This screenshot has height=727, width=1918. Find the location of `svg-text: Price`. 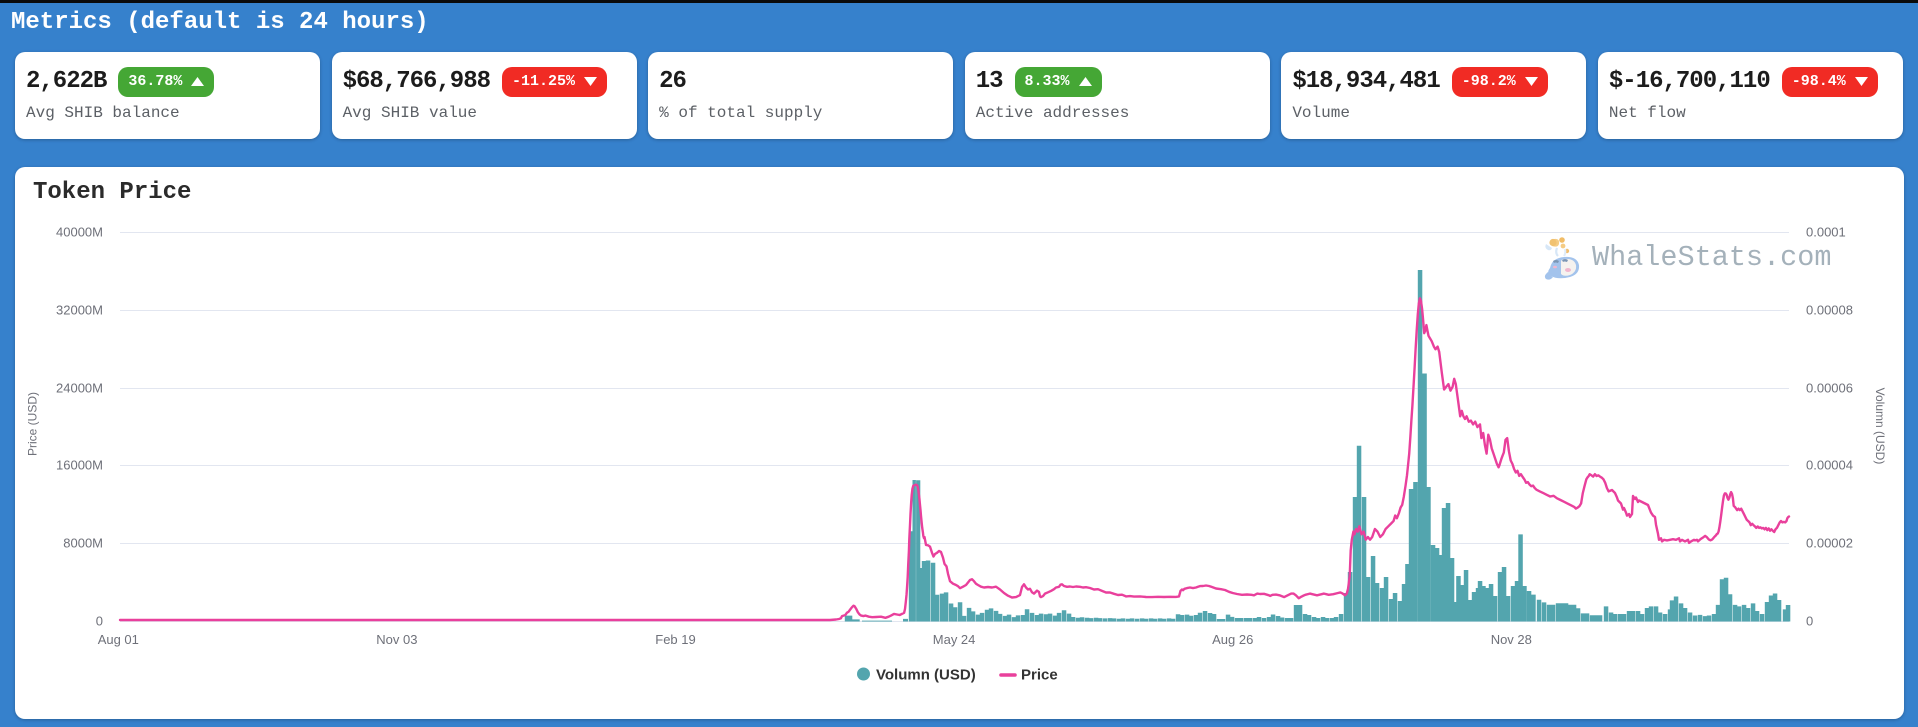

svg-text: Price is located at coordinates (1039, 675).